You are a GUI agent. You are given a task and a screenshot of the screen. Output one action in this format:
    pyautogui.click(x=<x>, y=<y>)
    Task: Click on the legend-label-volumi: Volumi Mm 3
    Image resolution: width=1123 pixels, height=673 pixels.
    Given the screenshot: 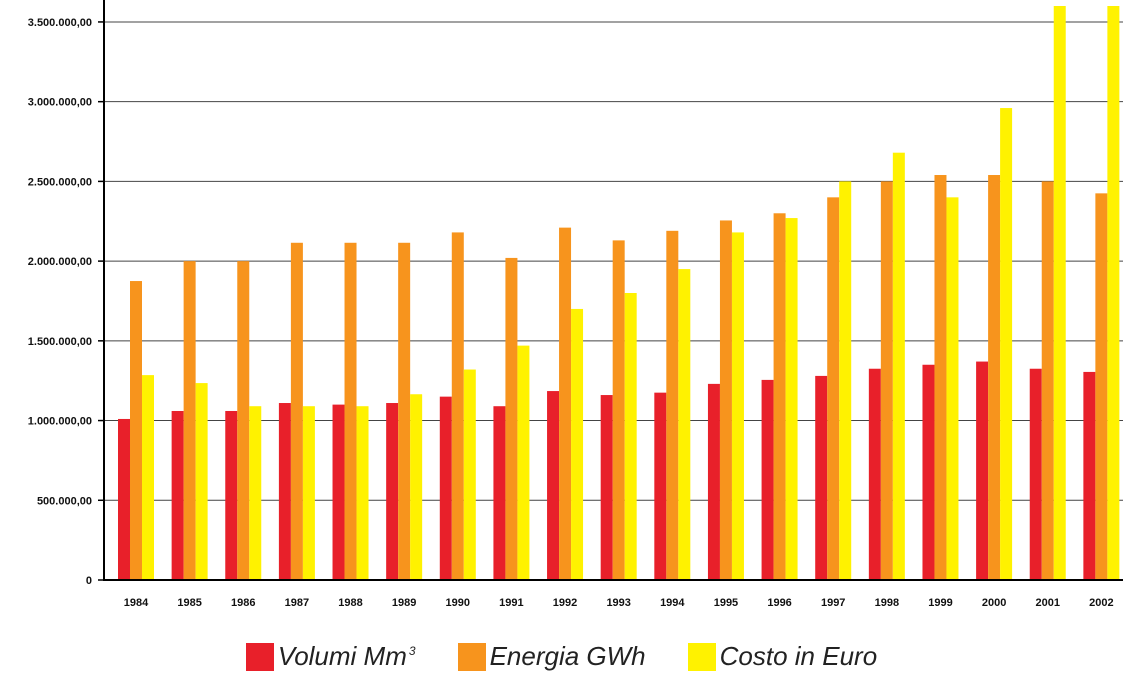 What is the action you would take?
    pyautogui.click(x=346, y=656)
    